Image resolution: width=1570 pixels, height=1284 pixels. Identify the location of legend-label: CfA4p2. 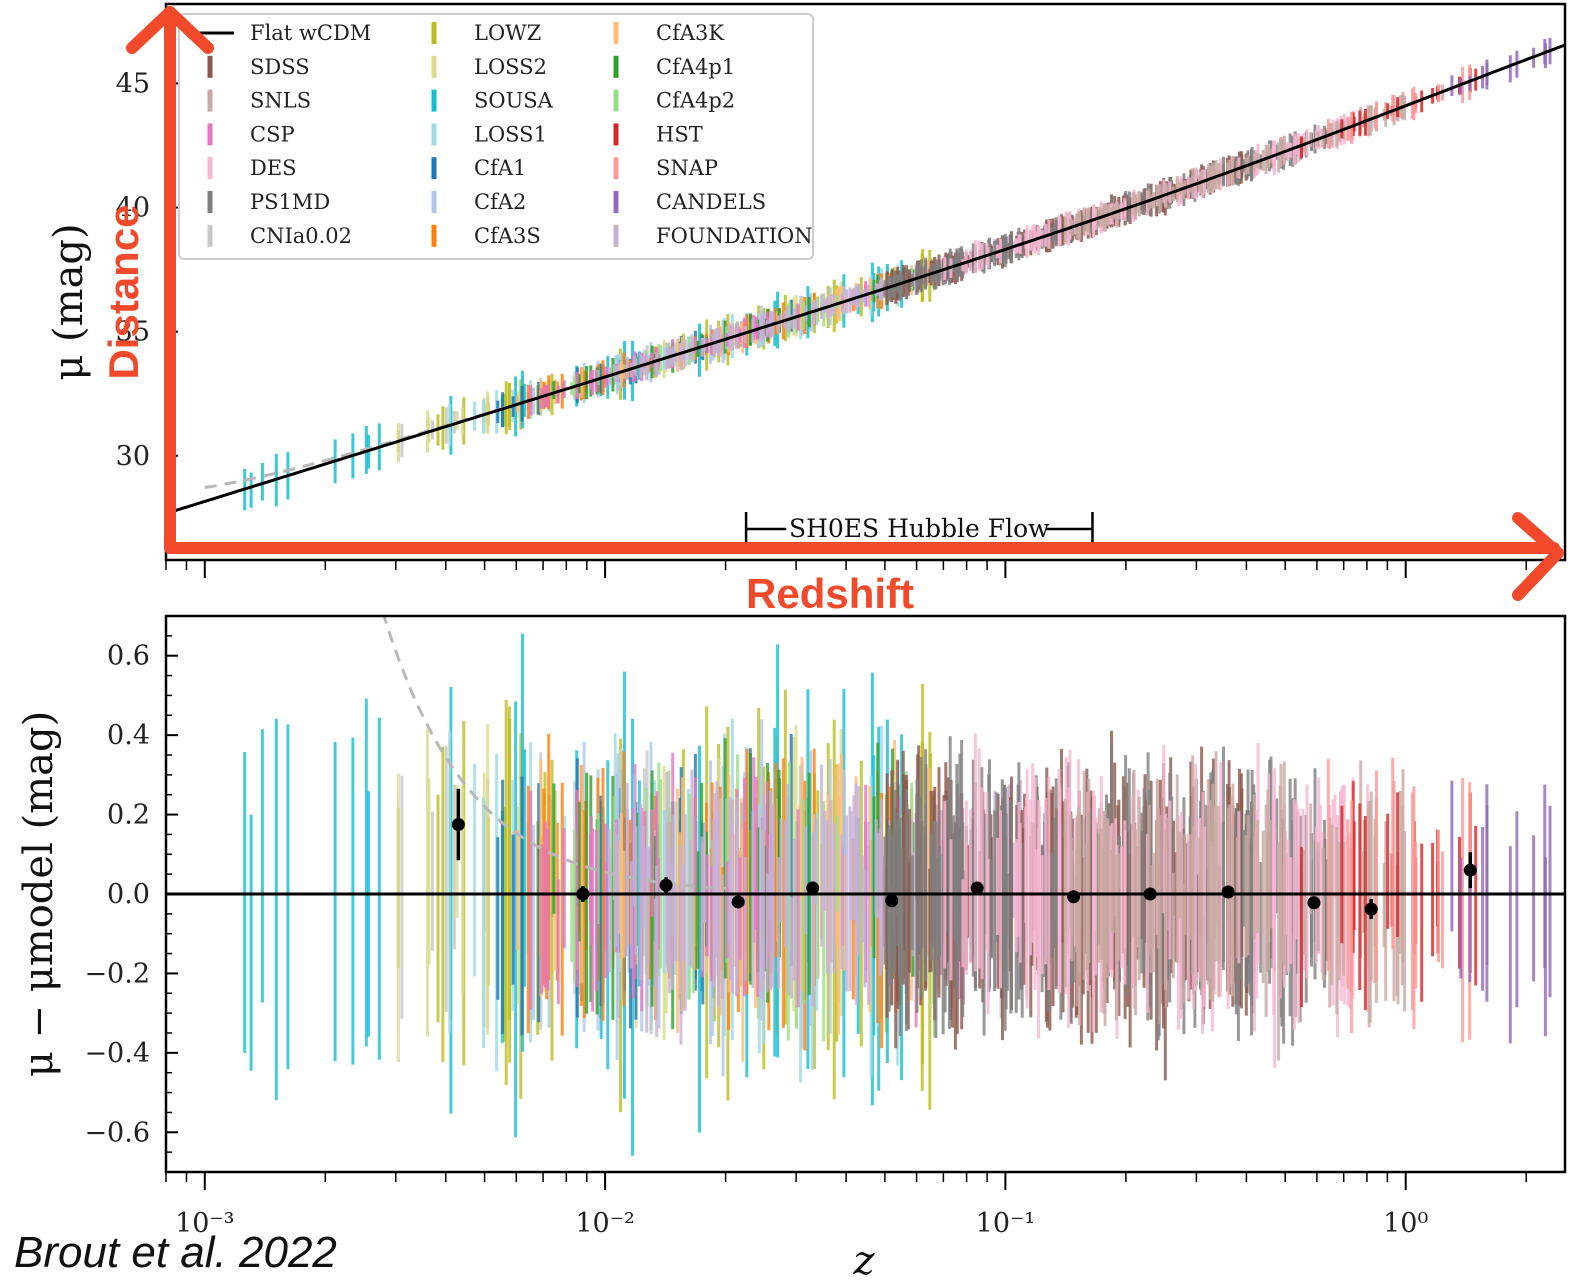
(695, 101).